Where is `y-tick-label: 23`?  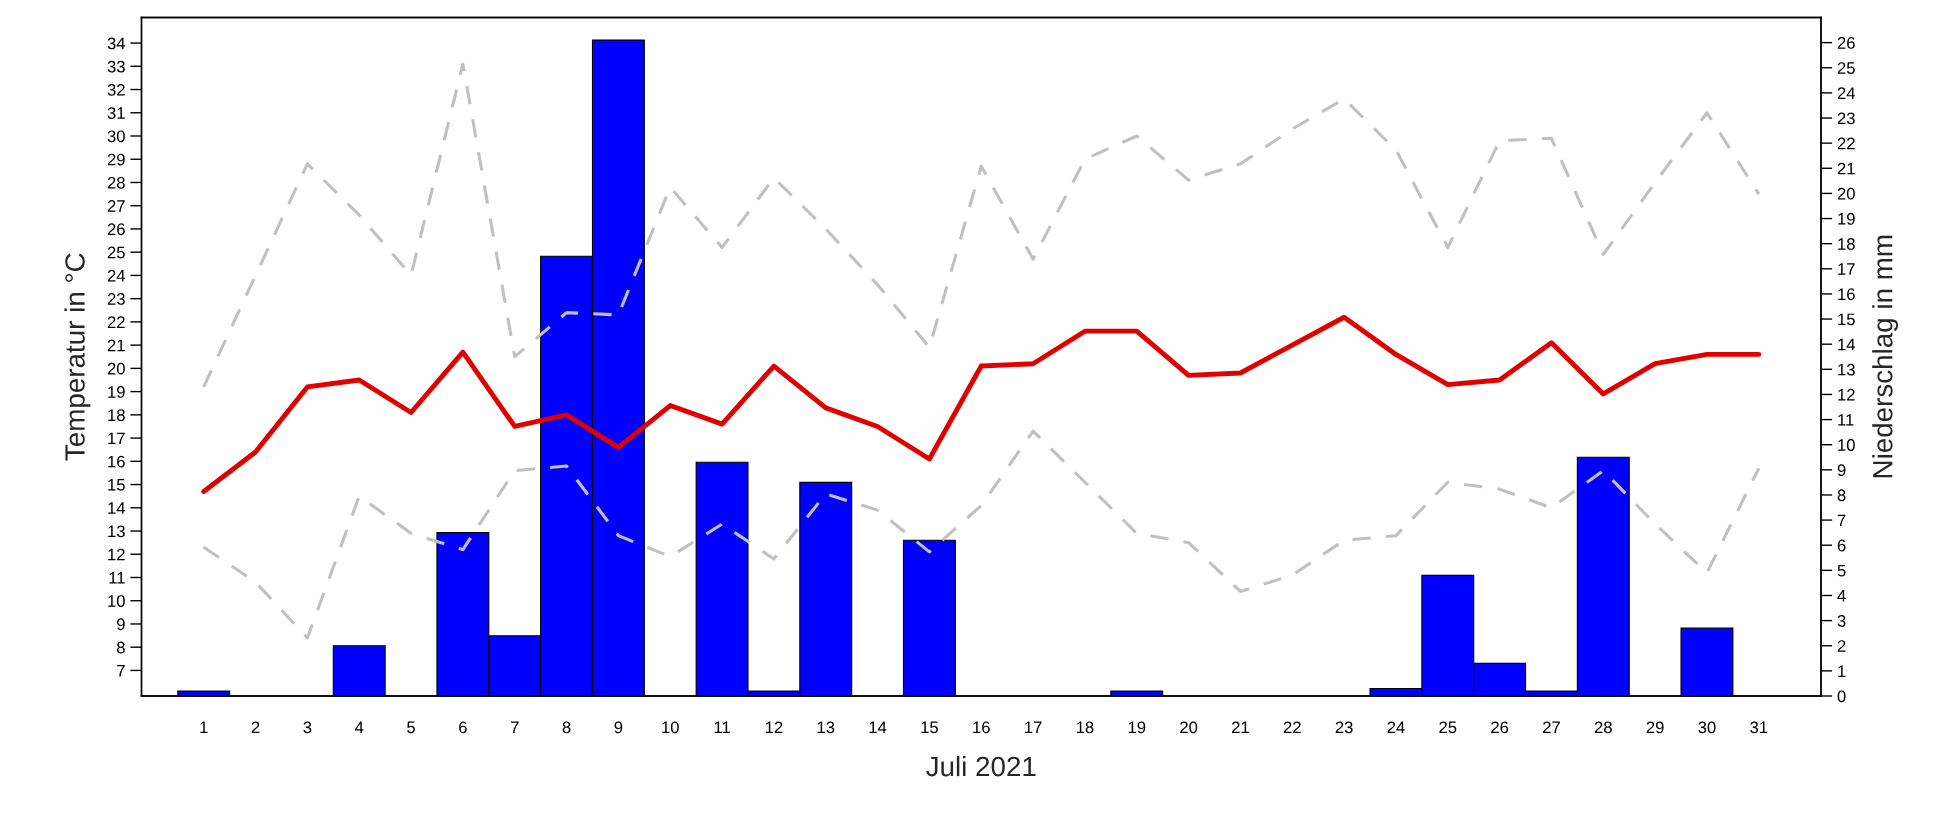 y-tick-label: 23 is located at coordinates (116, 299).